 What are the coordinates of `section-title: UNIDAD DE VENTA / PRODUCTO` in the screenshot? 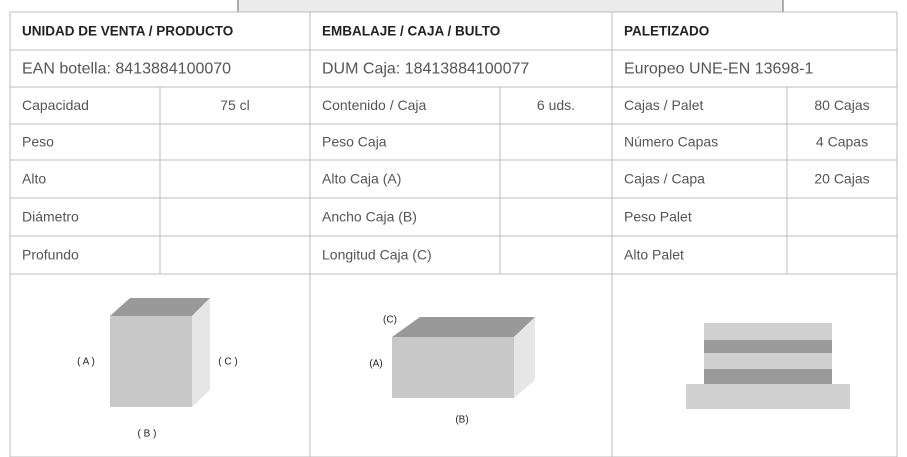 It's located at (127, 31).